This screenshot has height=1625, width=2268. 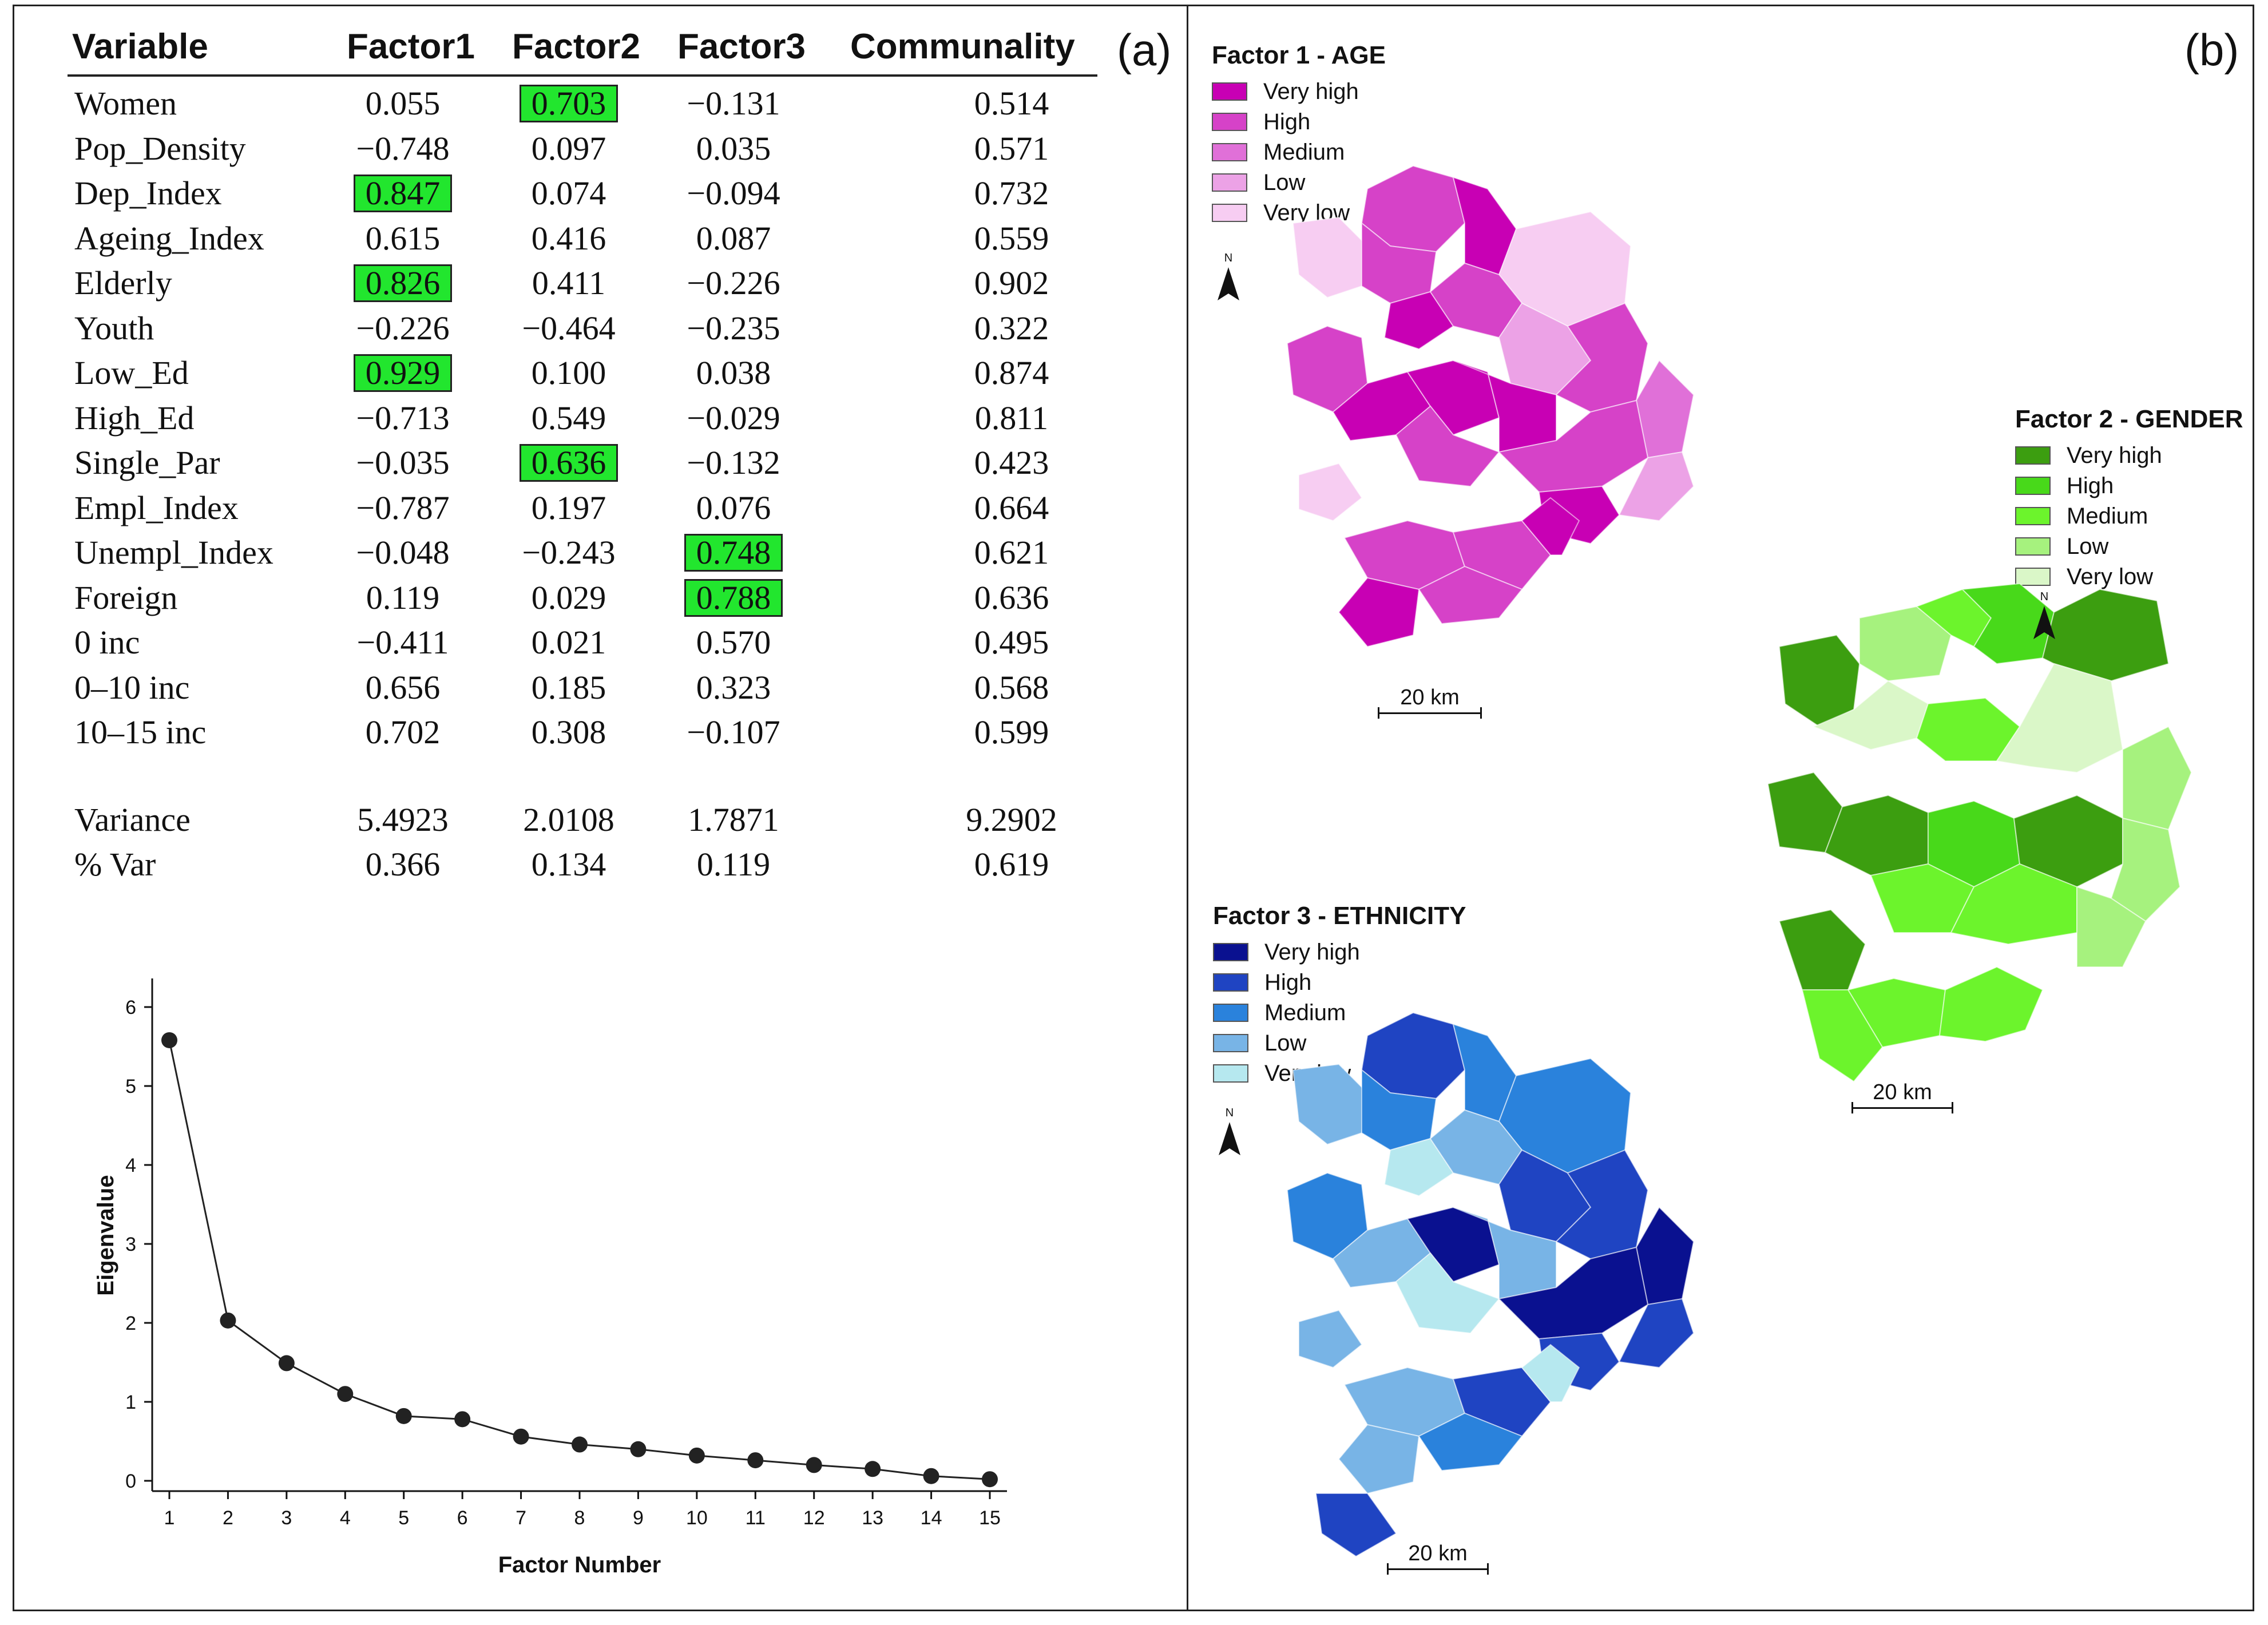 I want to click on cell-comm: 0.571, so click(x=1011, y=148).